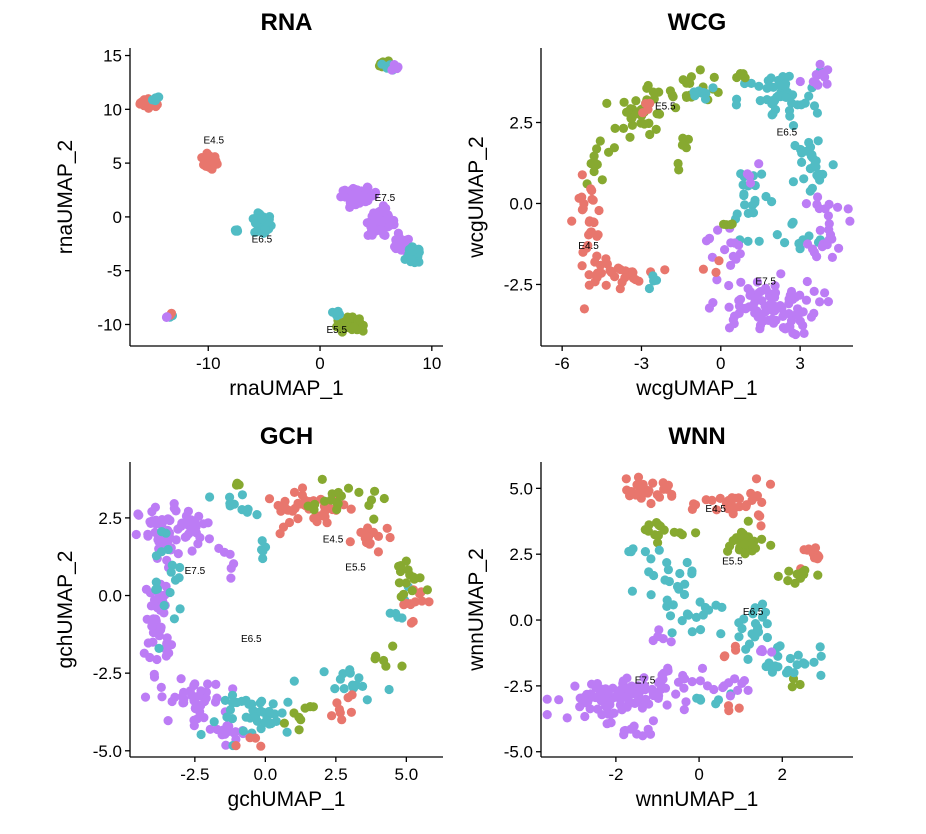  Describe the element at coordinates (634, 726) in the screenshot. I see `wnn-point-E7.5-18-2` at that location.